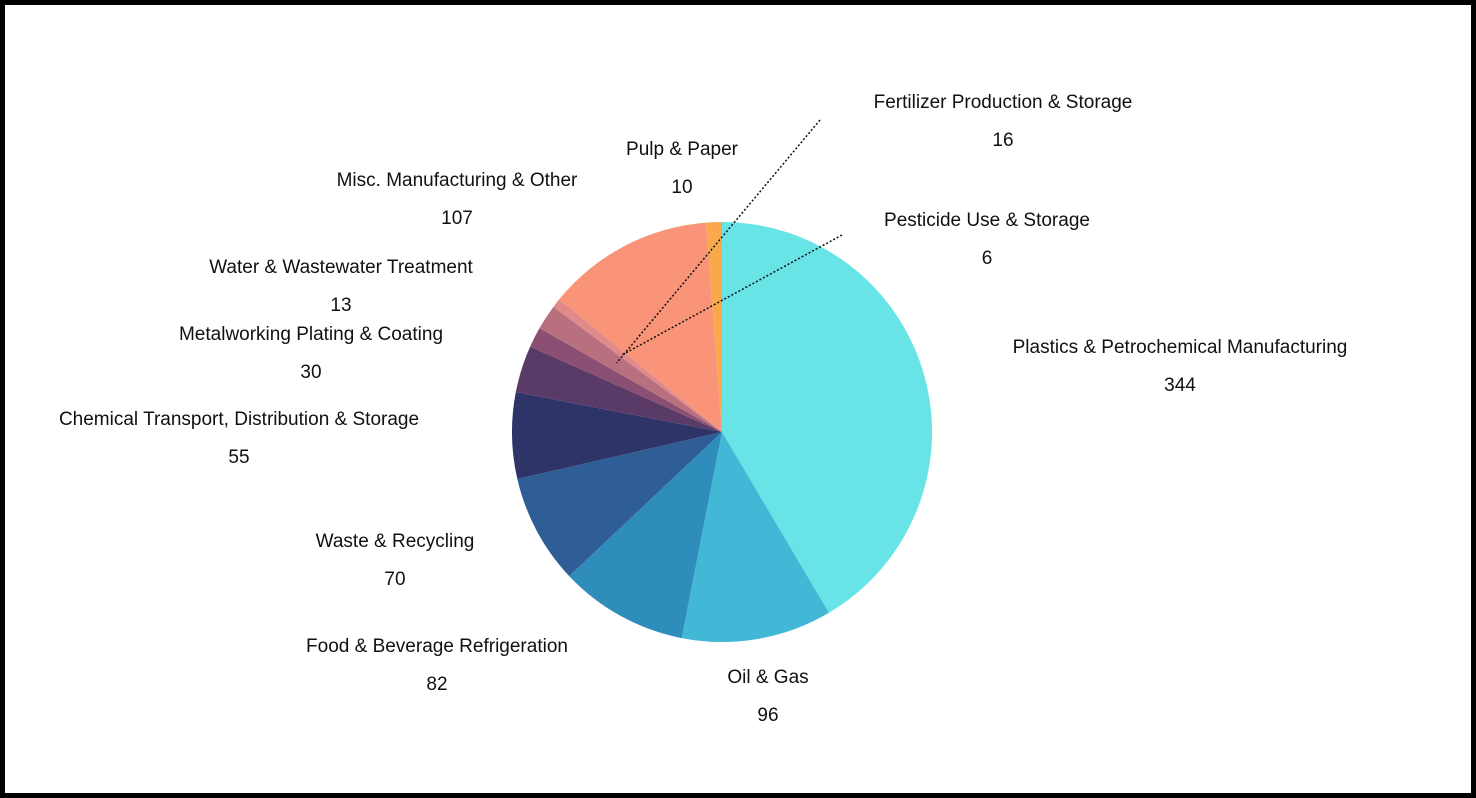 Image resolution: width=1476 pixels, height=798 pixels. Describe the element at coordinates (767, 677) in the screenshot. I see `slice-label: Oil & Gas` at that location.